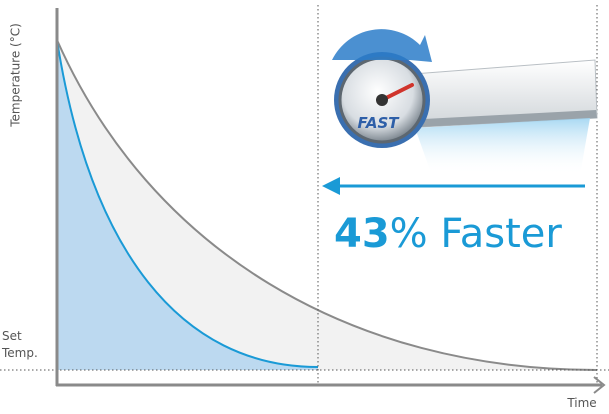 The image size is (609, 414). What do you see at coordinates (581, 403) in the screenshot?
I see `x-axis-label: Time` at bounding box center [581, 403].